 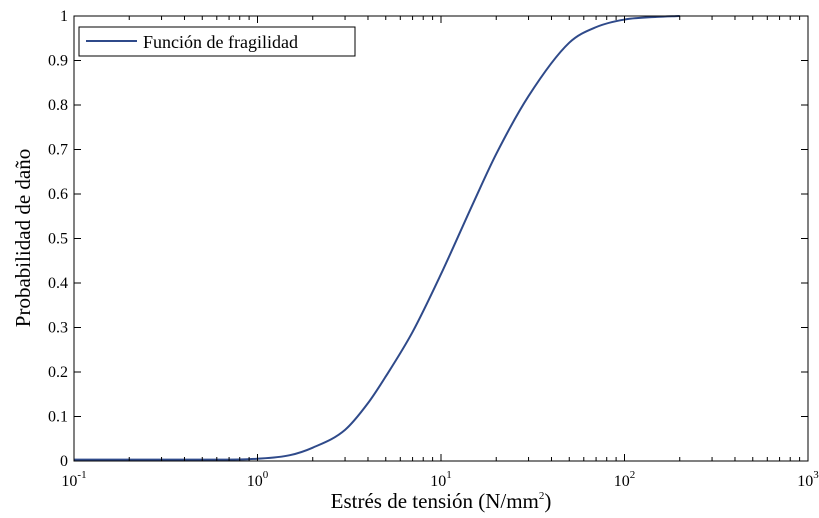 I want to click on x-tick-exponent: 2, so click(x=633, y=475).